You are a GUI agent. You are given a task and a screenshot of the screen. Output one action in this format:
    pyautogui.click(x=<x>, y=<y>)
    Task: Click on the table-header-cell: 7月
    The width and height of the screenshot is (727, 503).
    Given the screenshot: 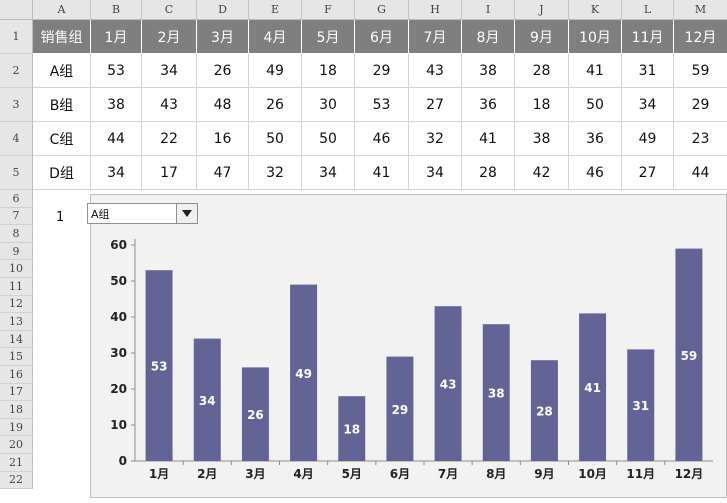 What is the action you would take?
    pyautogui.click(x=435, y=37)
    